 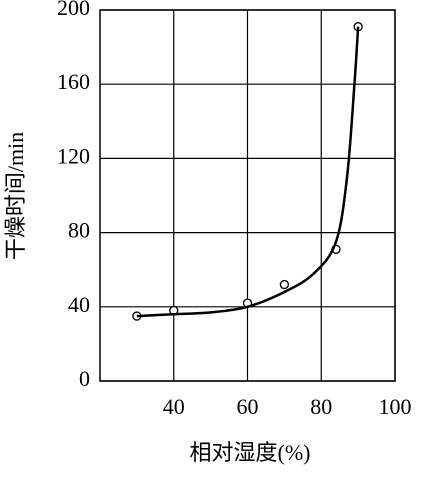 I want to click on y-tick-label: 120, so click(x=73, y=155).